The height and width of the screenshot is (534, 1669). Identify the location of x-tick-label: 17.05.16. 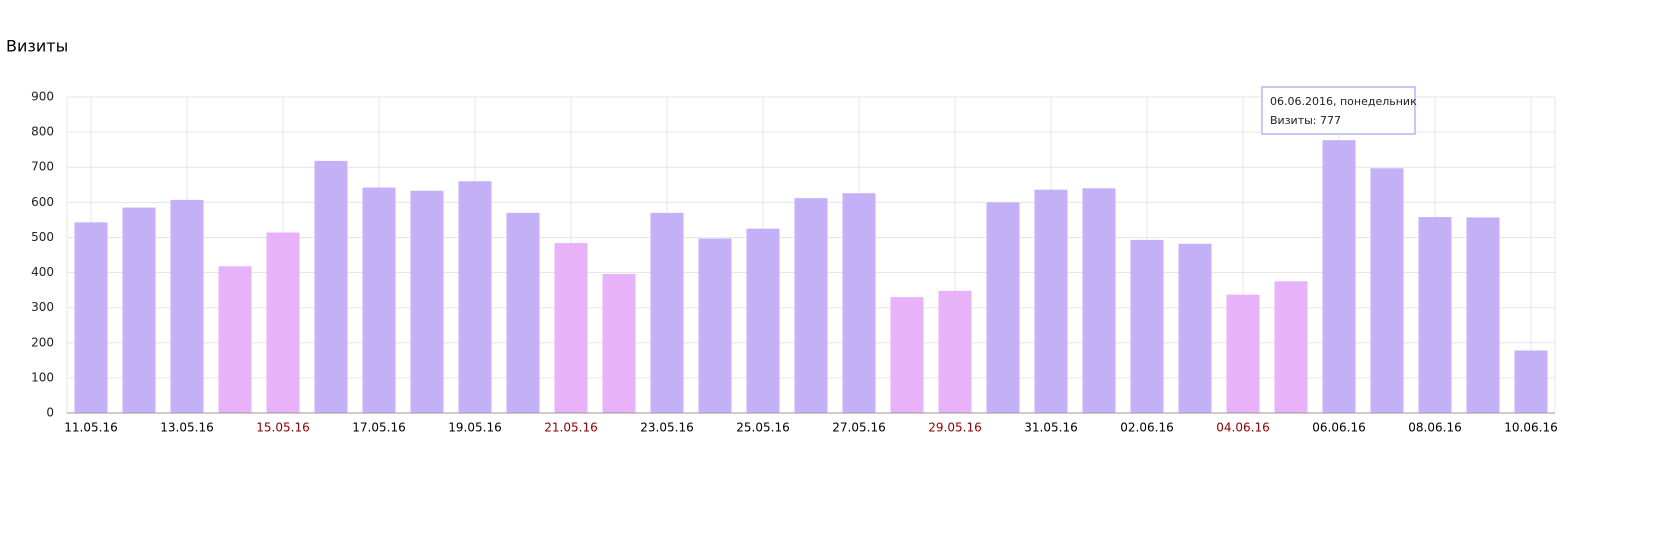
(378, 428).